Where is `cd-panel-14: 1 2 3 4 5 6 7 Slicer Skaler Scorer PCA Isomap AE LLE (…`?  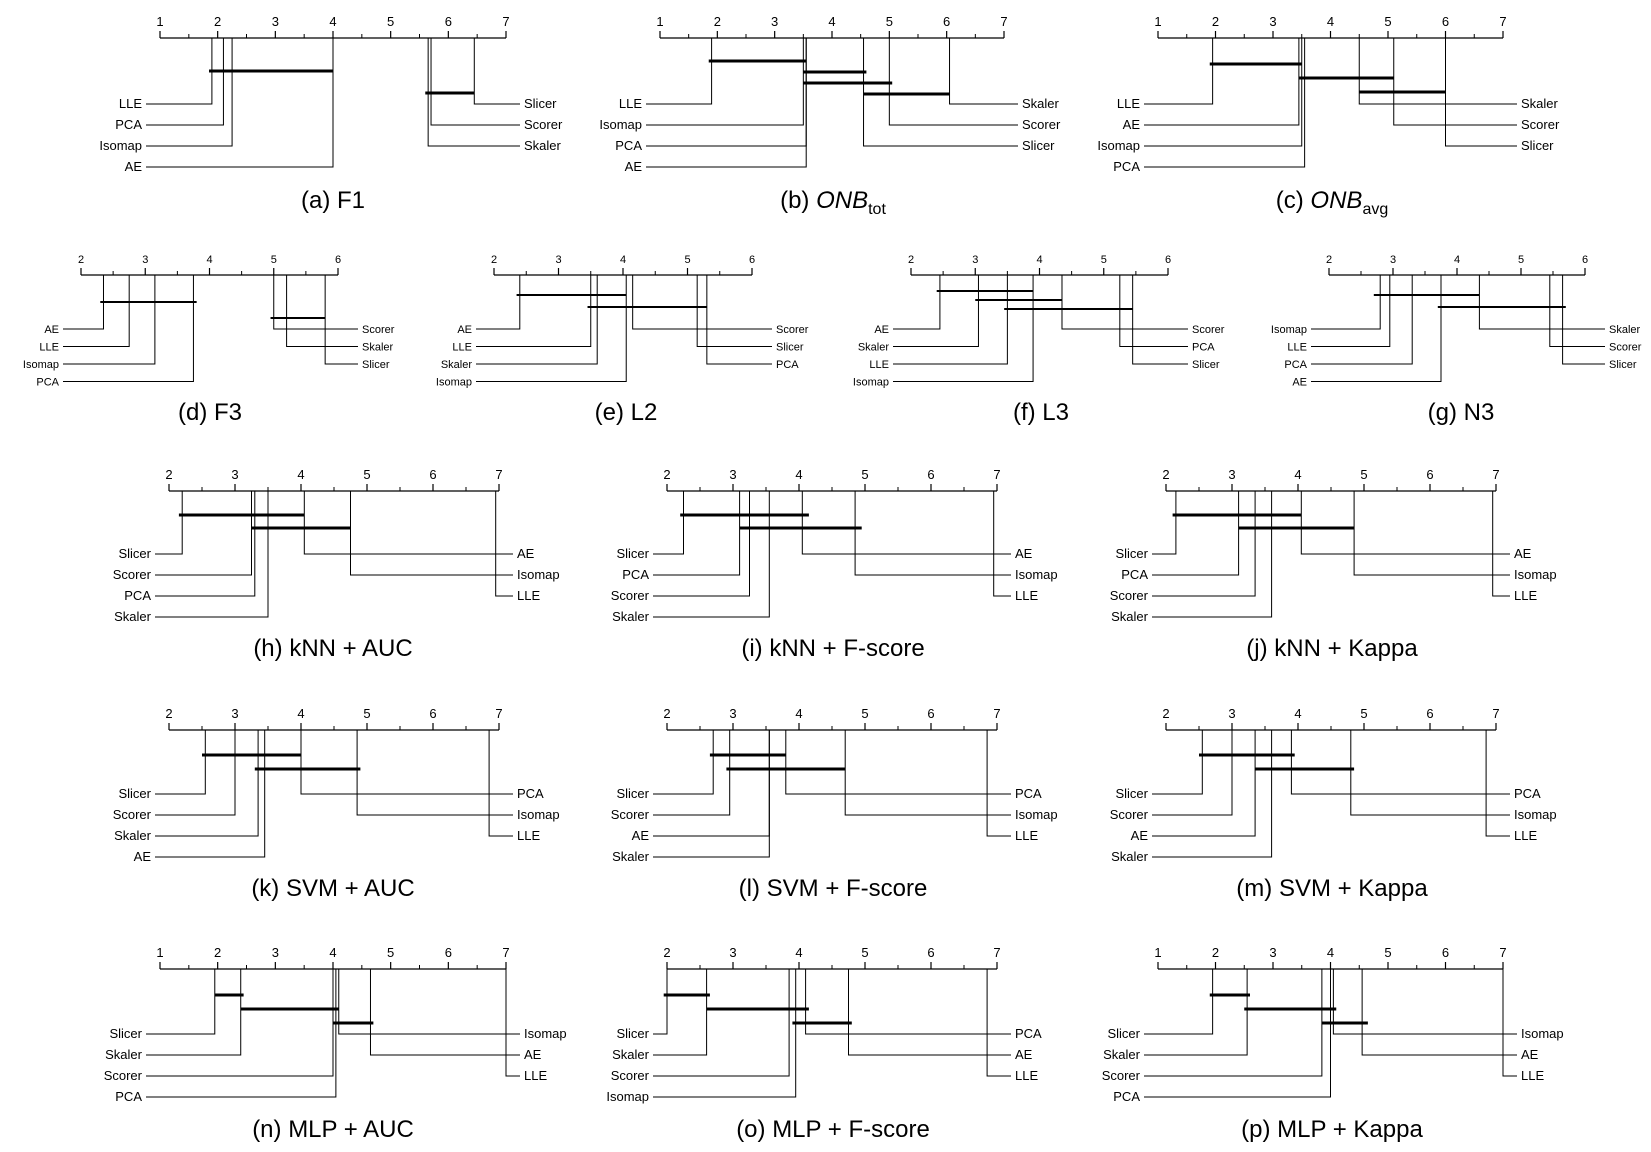 cd-panel-14: 1 2 3 4 5 6 7 Slicer Skaler Scorer PCA Isomap AE LLE (… is located at coordinates (335, 1044).